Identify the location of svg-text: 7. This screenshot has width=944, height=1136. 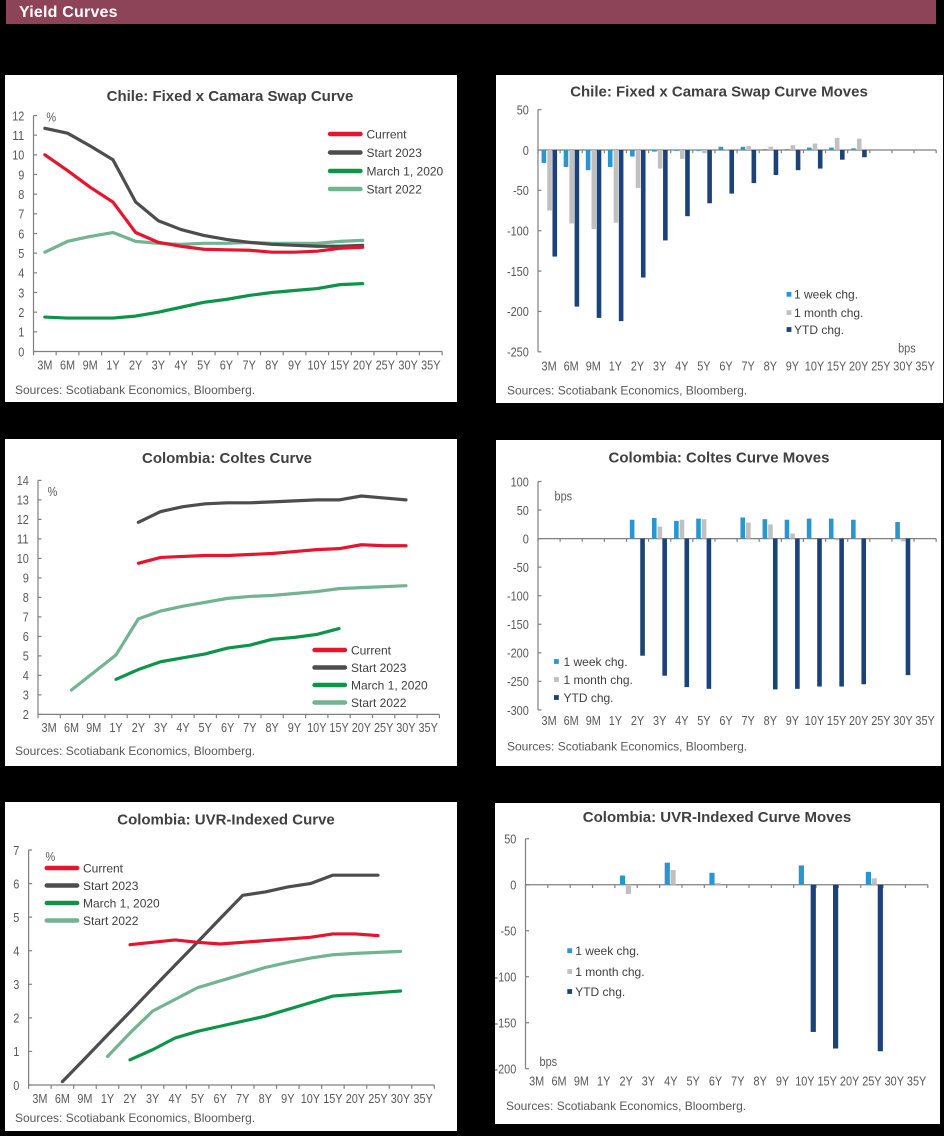
(16, 850).